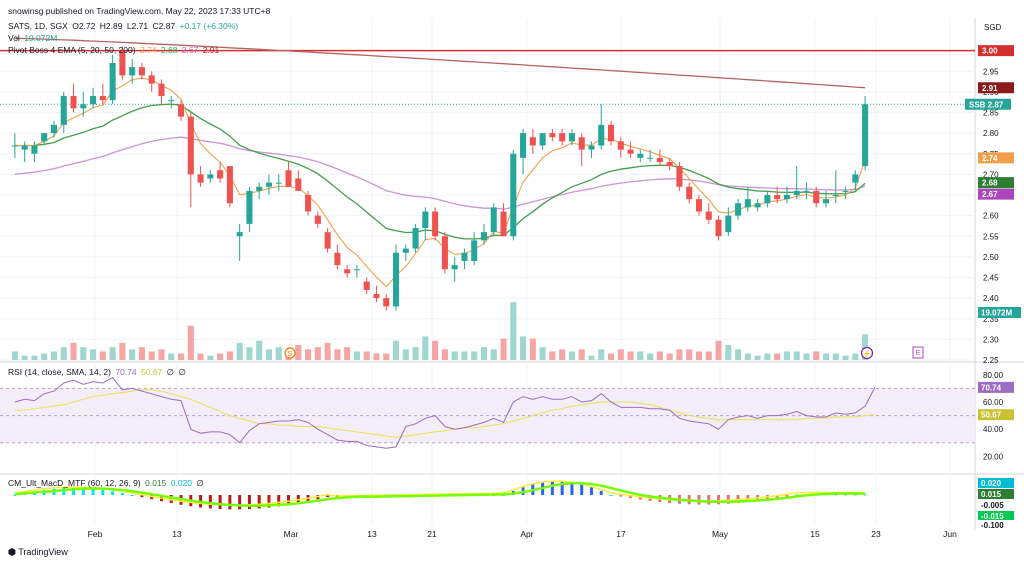 The image size is (1024, 564). What do you see at coordinates (291, 534) in the screenshot?
I see `x-tick-label: Mar` at bounding box center [291, 534].